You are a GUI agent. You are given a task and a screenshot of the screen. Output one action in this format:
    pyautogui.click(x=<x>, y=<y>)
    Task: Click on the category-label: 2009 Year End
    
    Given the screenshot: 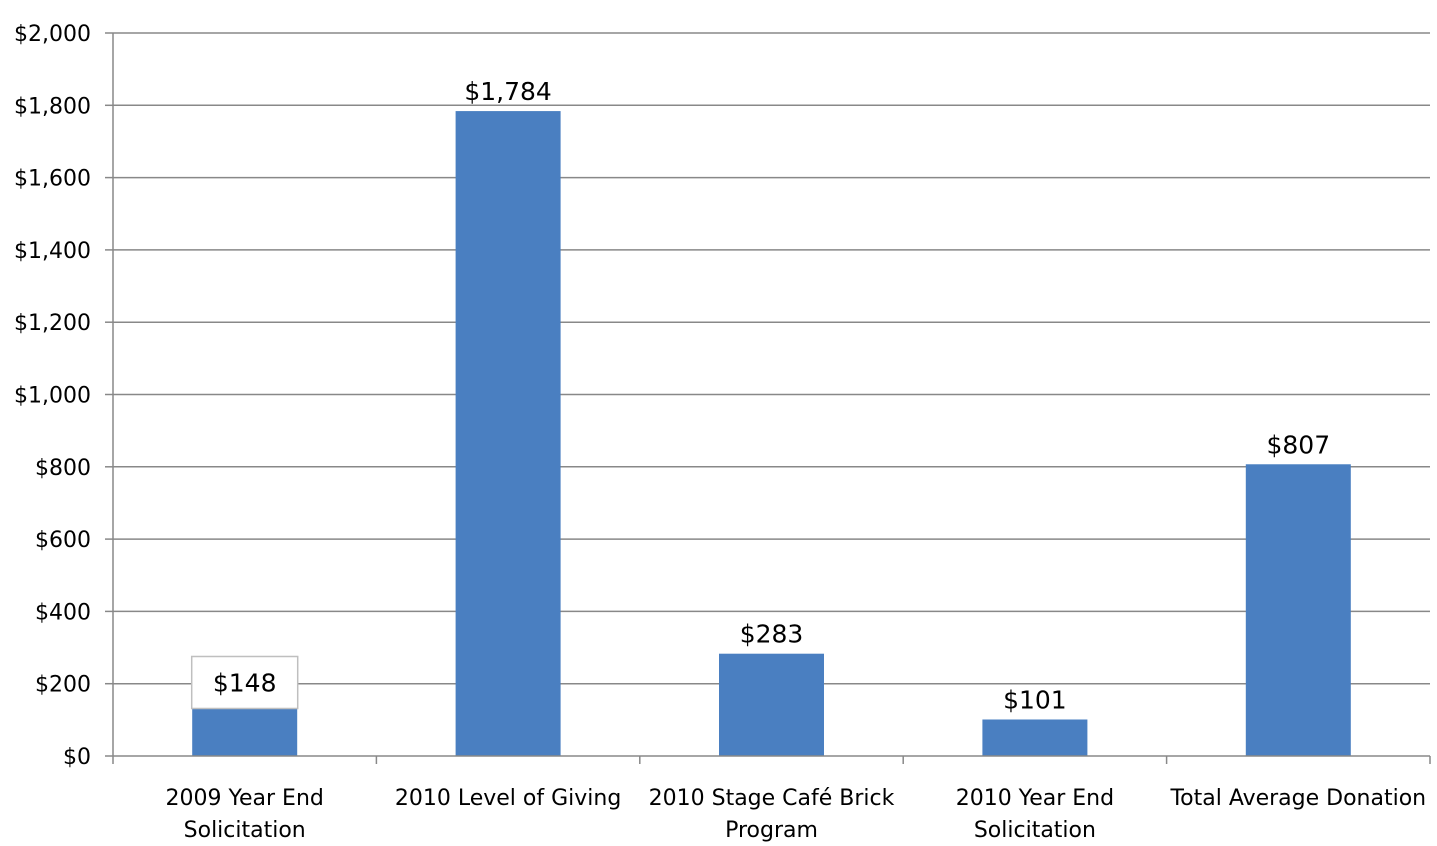 What is the action you would take?
    pyautogui.click(x=245, y=798)
    